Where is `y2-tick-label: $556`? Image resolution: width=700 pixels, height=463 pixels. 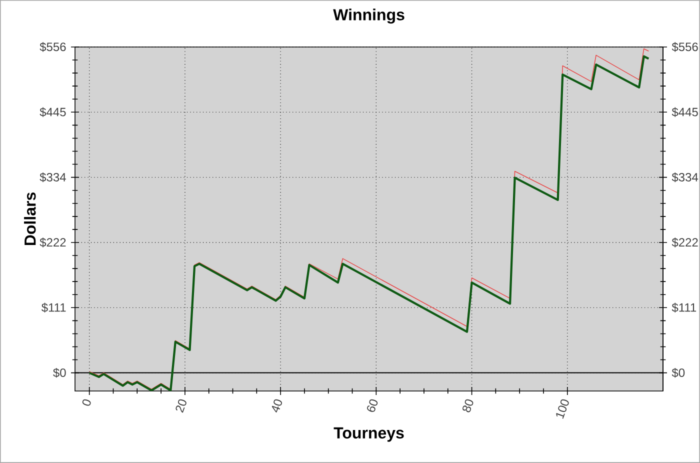
y2-tick-label: $556 is located at coordinates (685, 47).